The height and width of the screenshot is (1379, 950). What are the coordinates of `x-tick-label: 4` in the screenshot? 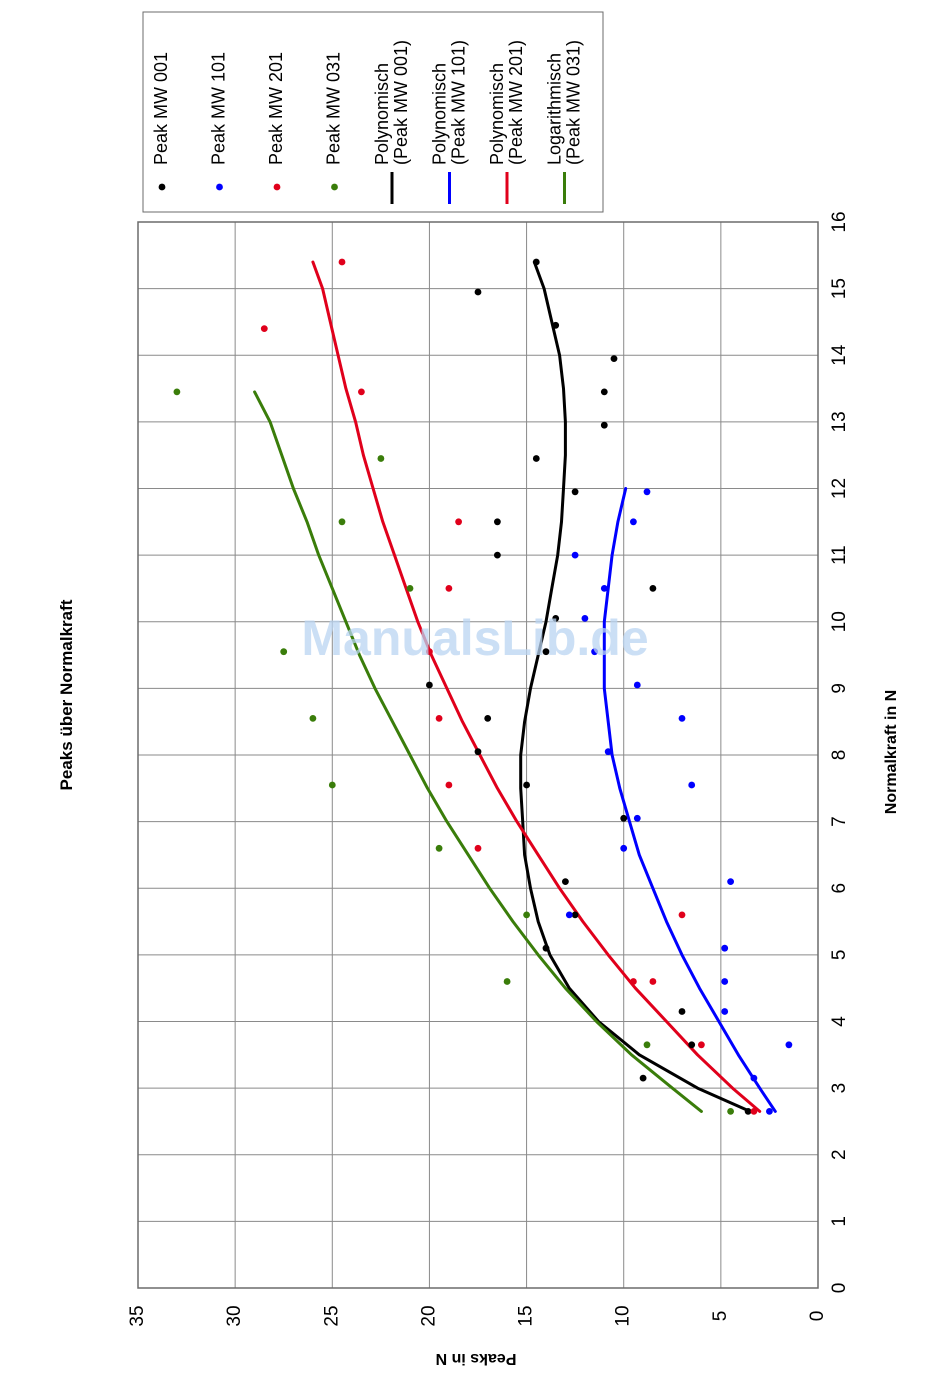 It's located at (839, 1021).